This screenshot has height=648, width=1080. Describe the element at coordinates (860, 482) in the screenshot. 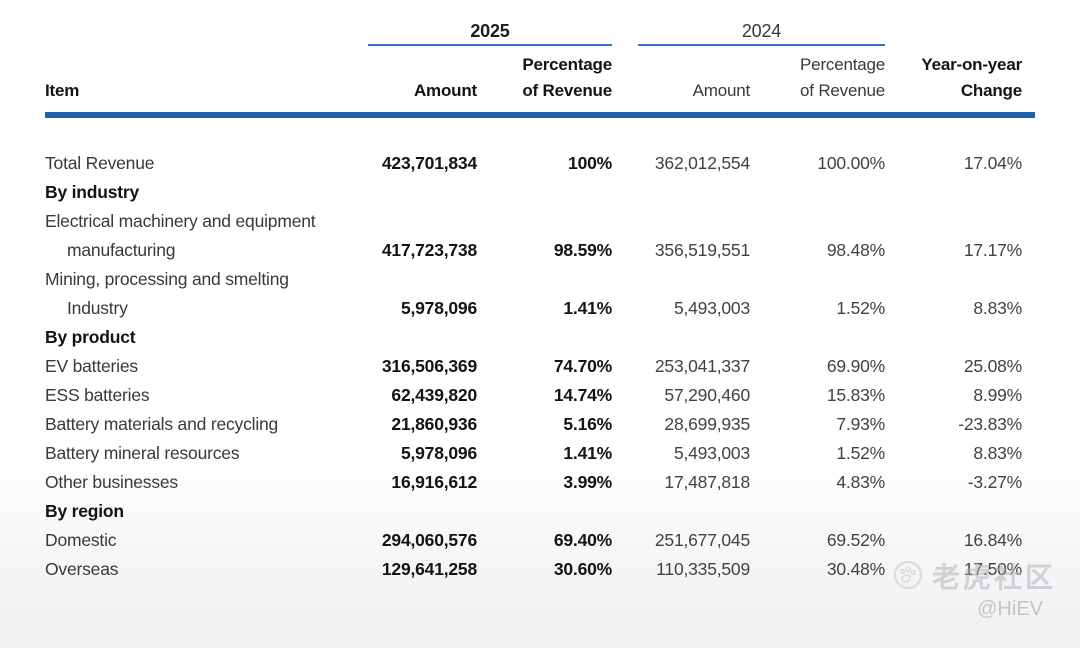

I see `pct-of-revenue-2024: 4.83%` at that location.